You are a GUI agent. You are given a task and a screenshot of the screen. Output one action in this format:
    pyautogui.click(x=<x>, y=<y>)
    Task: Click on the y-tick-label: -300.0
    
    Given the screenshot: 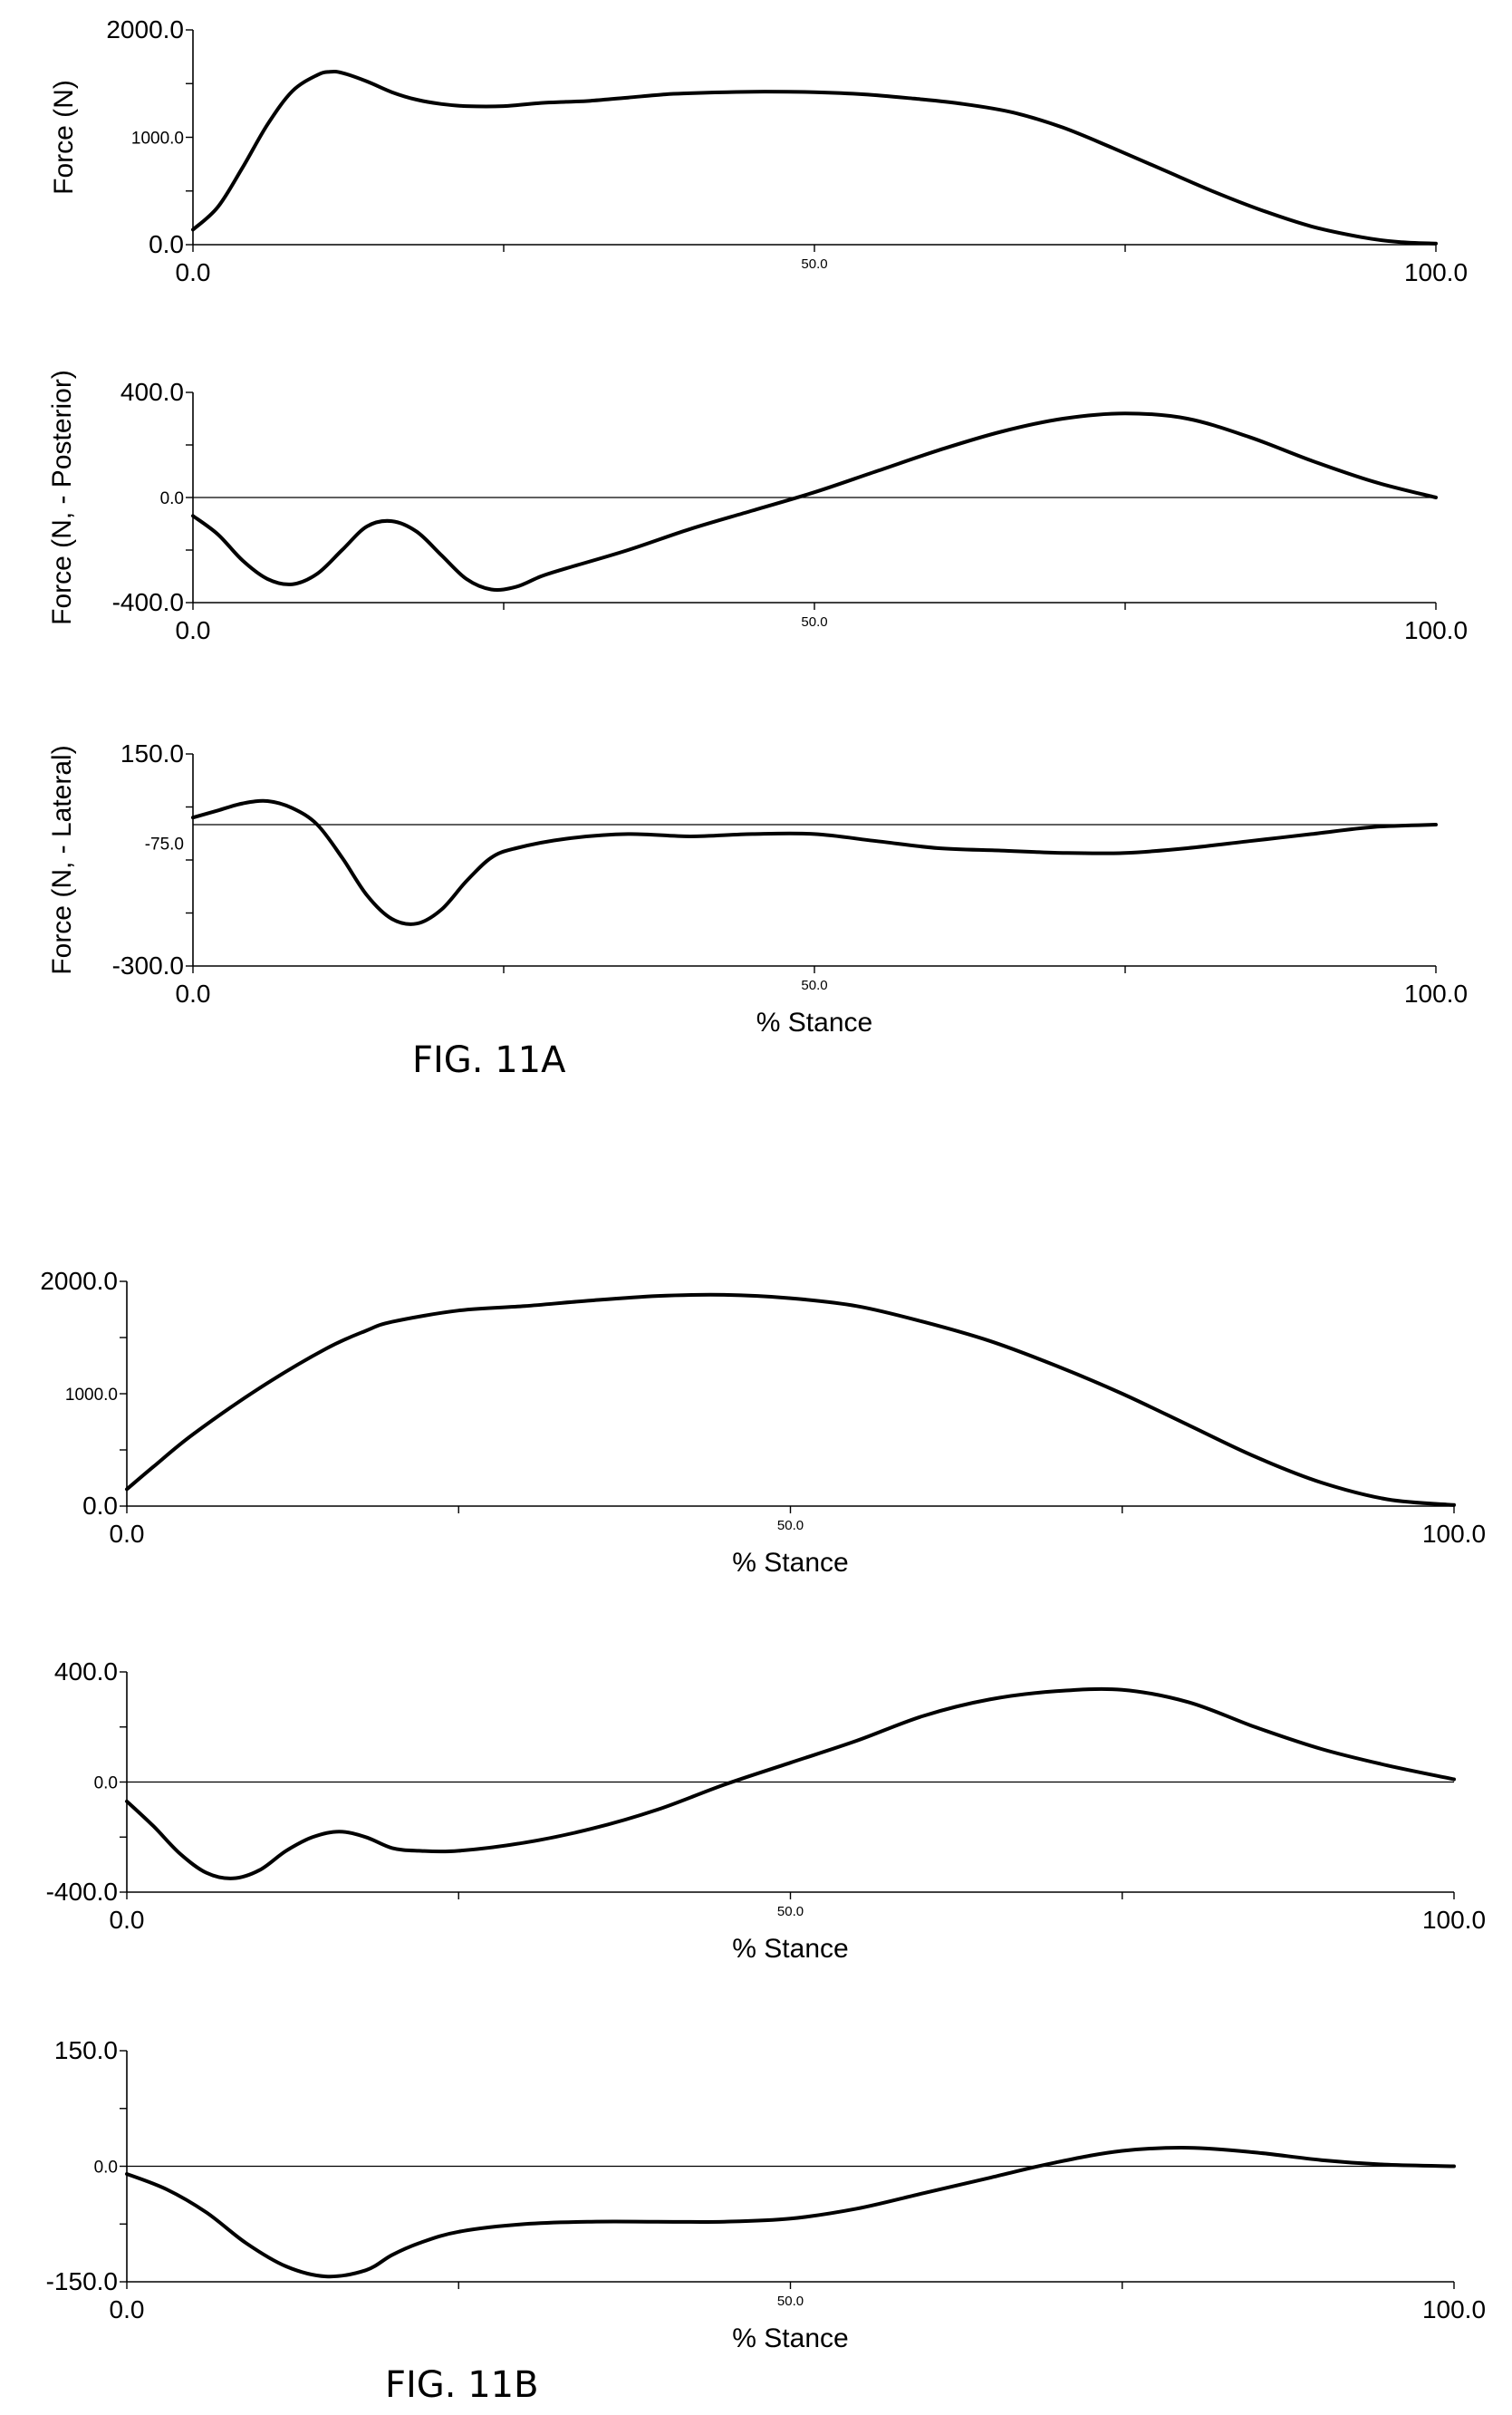 What is the action you would take?
    pyautogui.click(x=148, y=966)
    